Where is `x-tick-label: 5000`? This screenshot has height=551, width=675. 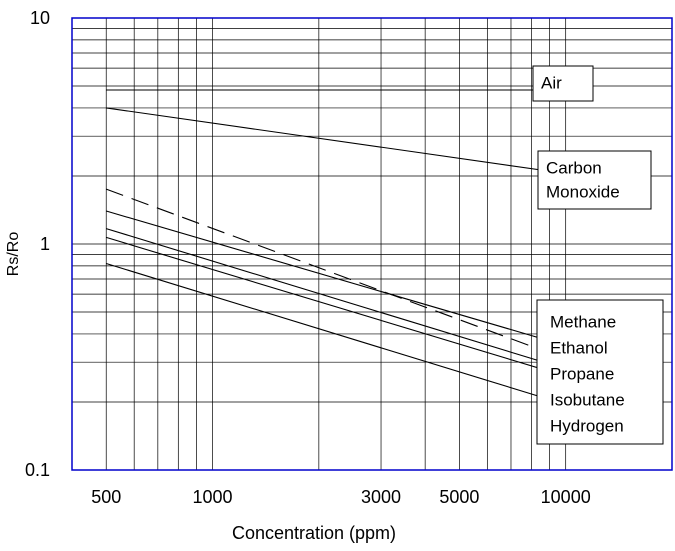 x-tick-label: 5000 is located at coordinates (459, 497).